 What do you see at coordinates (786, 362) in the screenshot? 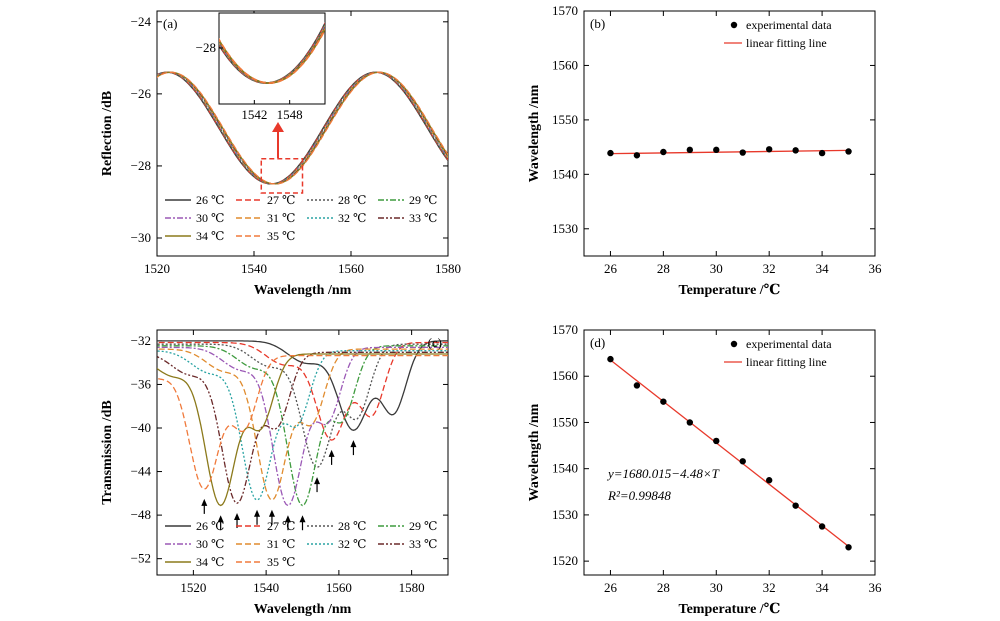
I see `legend-label-fit: linear fitting line` at bounding box center [786, 362].